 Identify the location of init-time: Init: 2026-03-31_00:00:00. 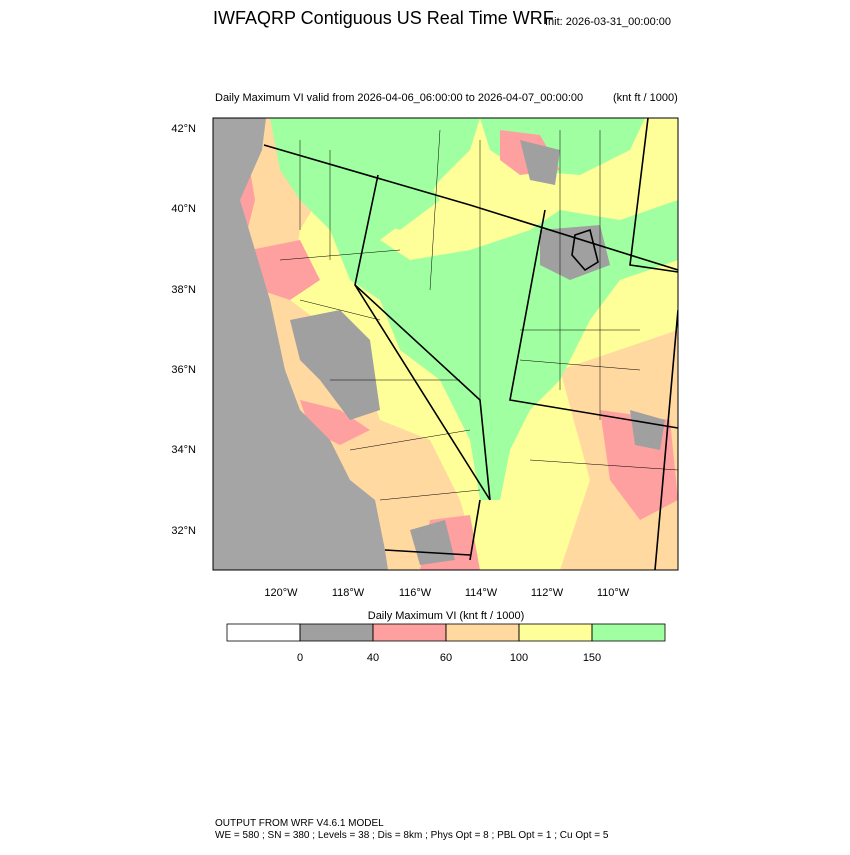
(608, 22).